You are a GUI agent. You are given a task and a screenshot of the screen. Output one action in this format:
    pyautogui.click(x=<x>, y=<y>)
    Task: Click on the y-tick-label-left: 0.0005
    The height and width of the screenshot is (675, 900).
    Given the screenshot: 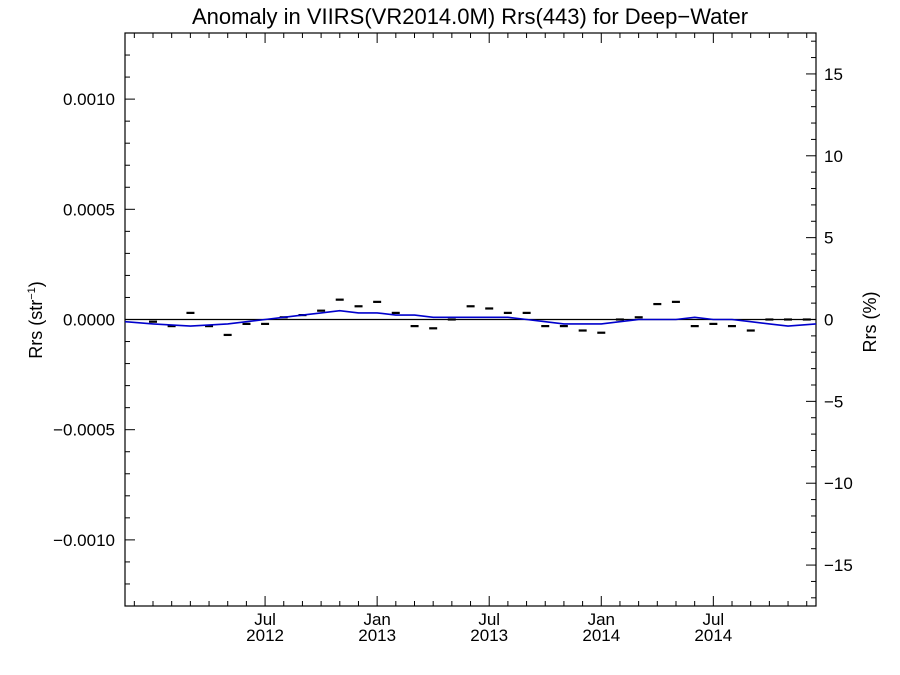 What is the action you would take?
    pyautogui.click(x=89, y=209)
    